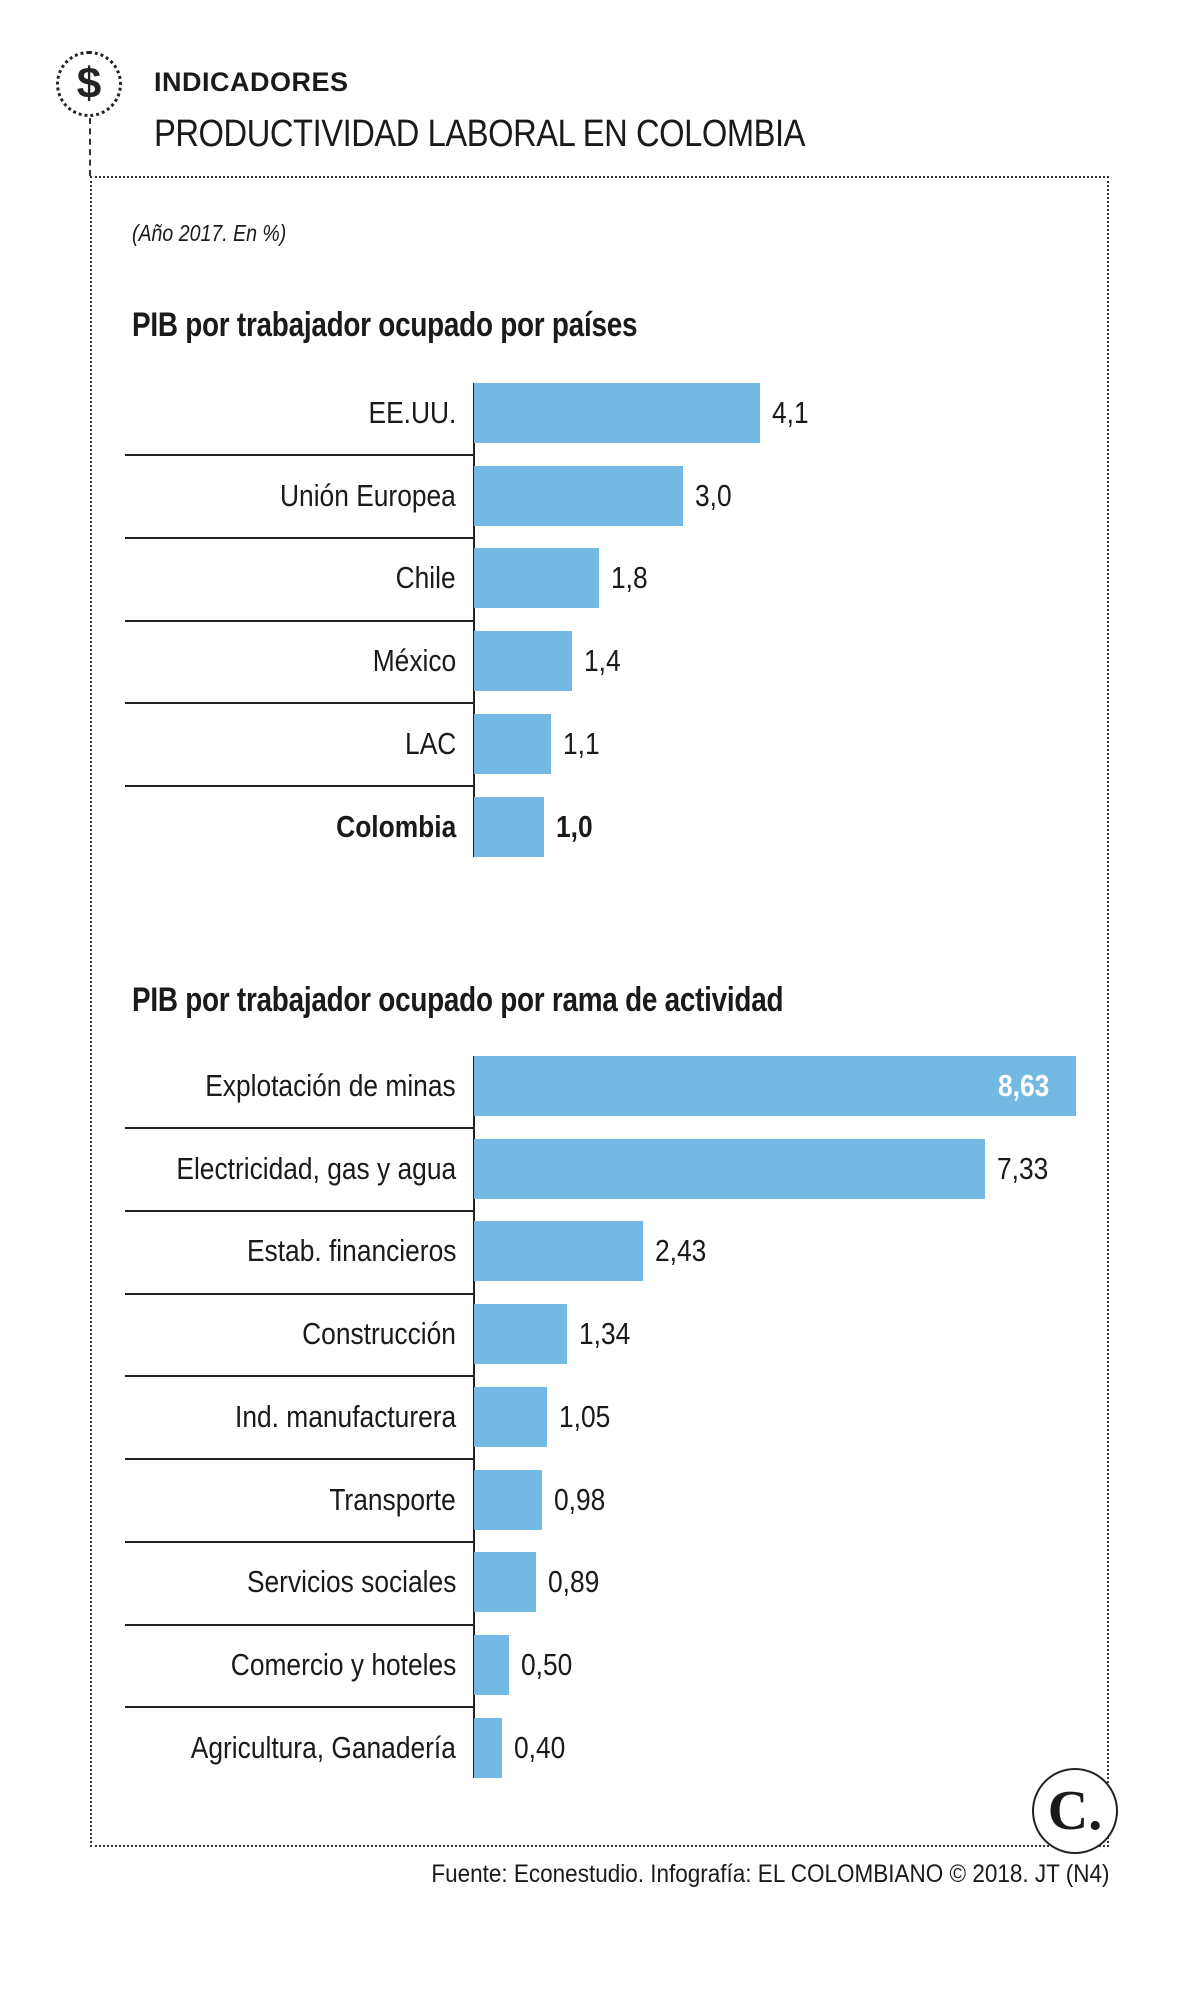 The height and width of the screenshot is (2000, 1182). What do you see at coordinates (89, 84) in the screenshot?
I see `dollar-icon: $` at bounding box center [89, 84].